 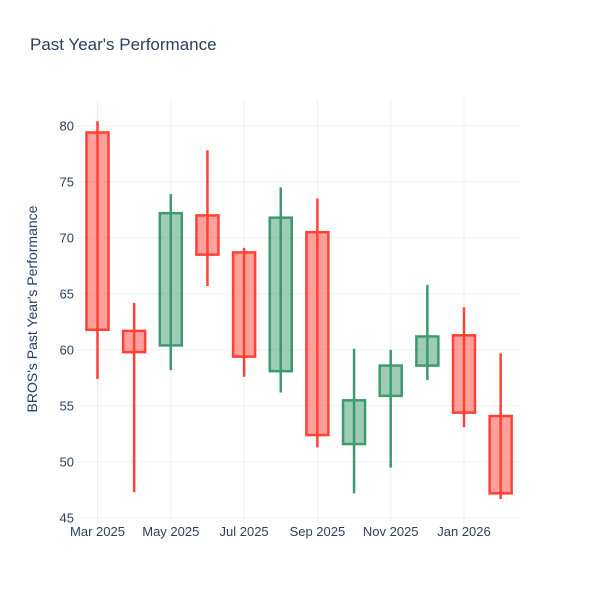 I want to click on candle-apr-2025, so click(x=134, y=397).